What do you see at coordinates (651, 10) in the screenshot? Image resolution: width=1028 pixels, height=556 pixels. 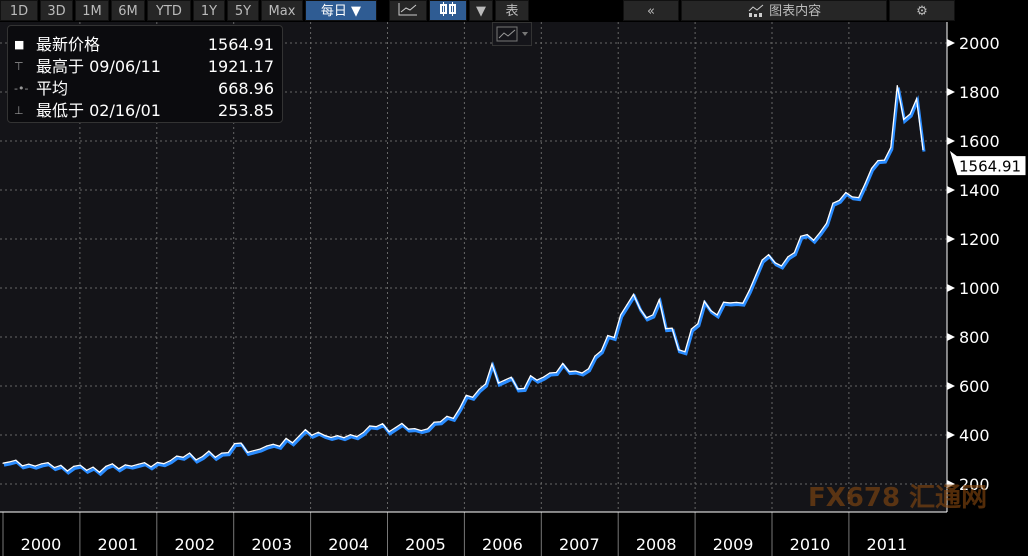 I see `collapse-button: «` at bounding box center [651, 10].